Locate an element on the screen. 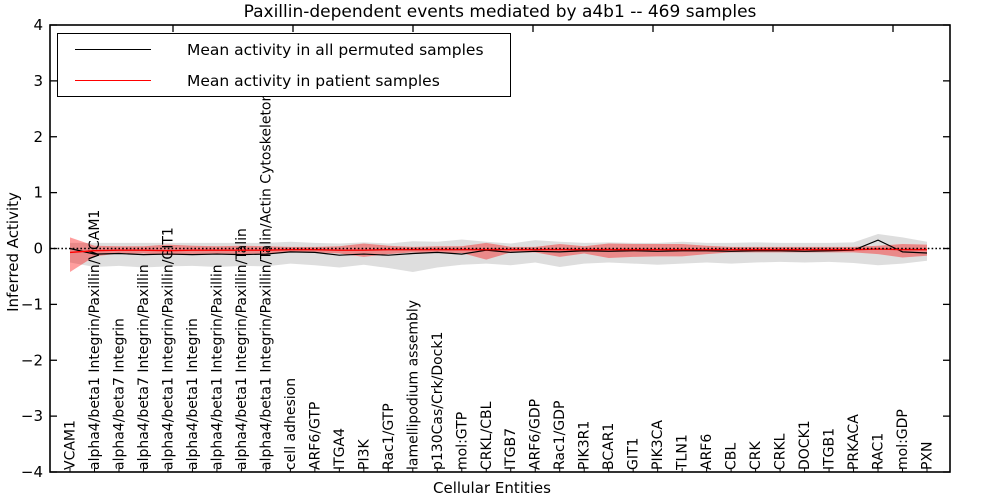 The height and width of the screenshot is (500, 1000). y-tick-label: −3 is located at coordinates (32, 416).